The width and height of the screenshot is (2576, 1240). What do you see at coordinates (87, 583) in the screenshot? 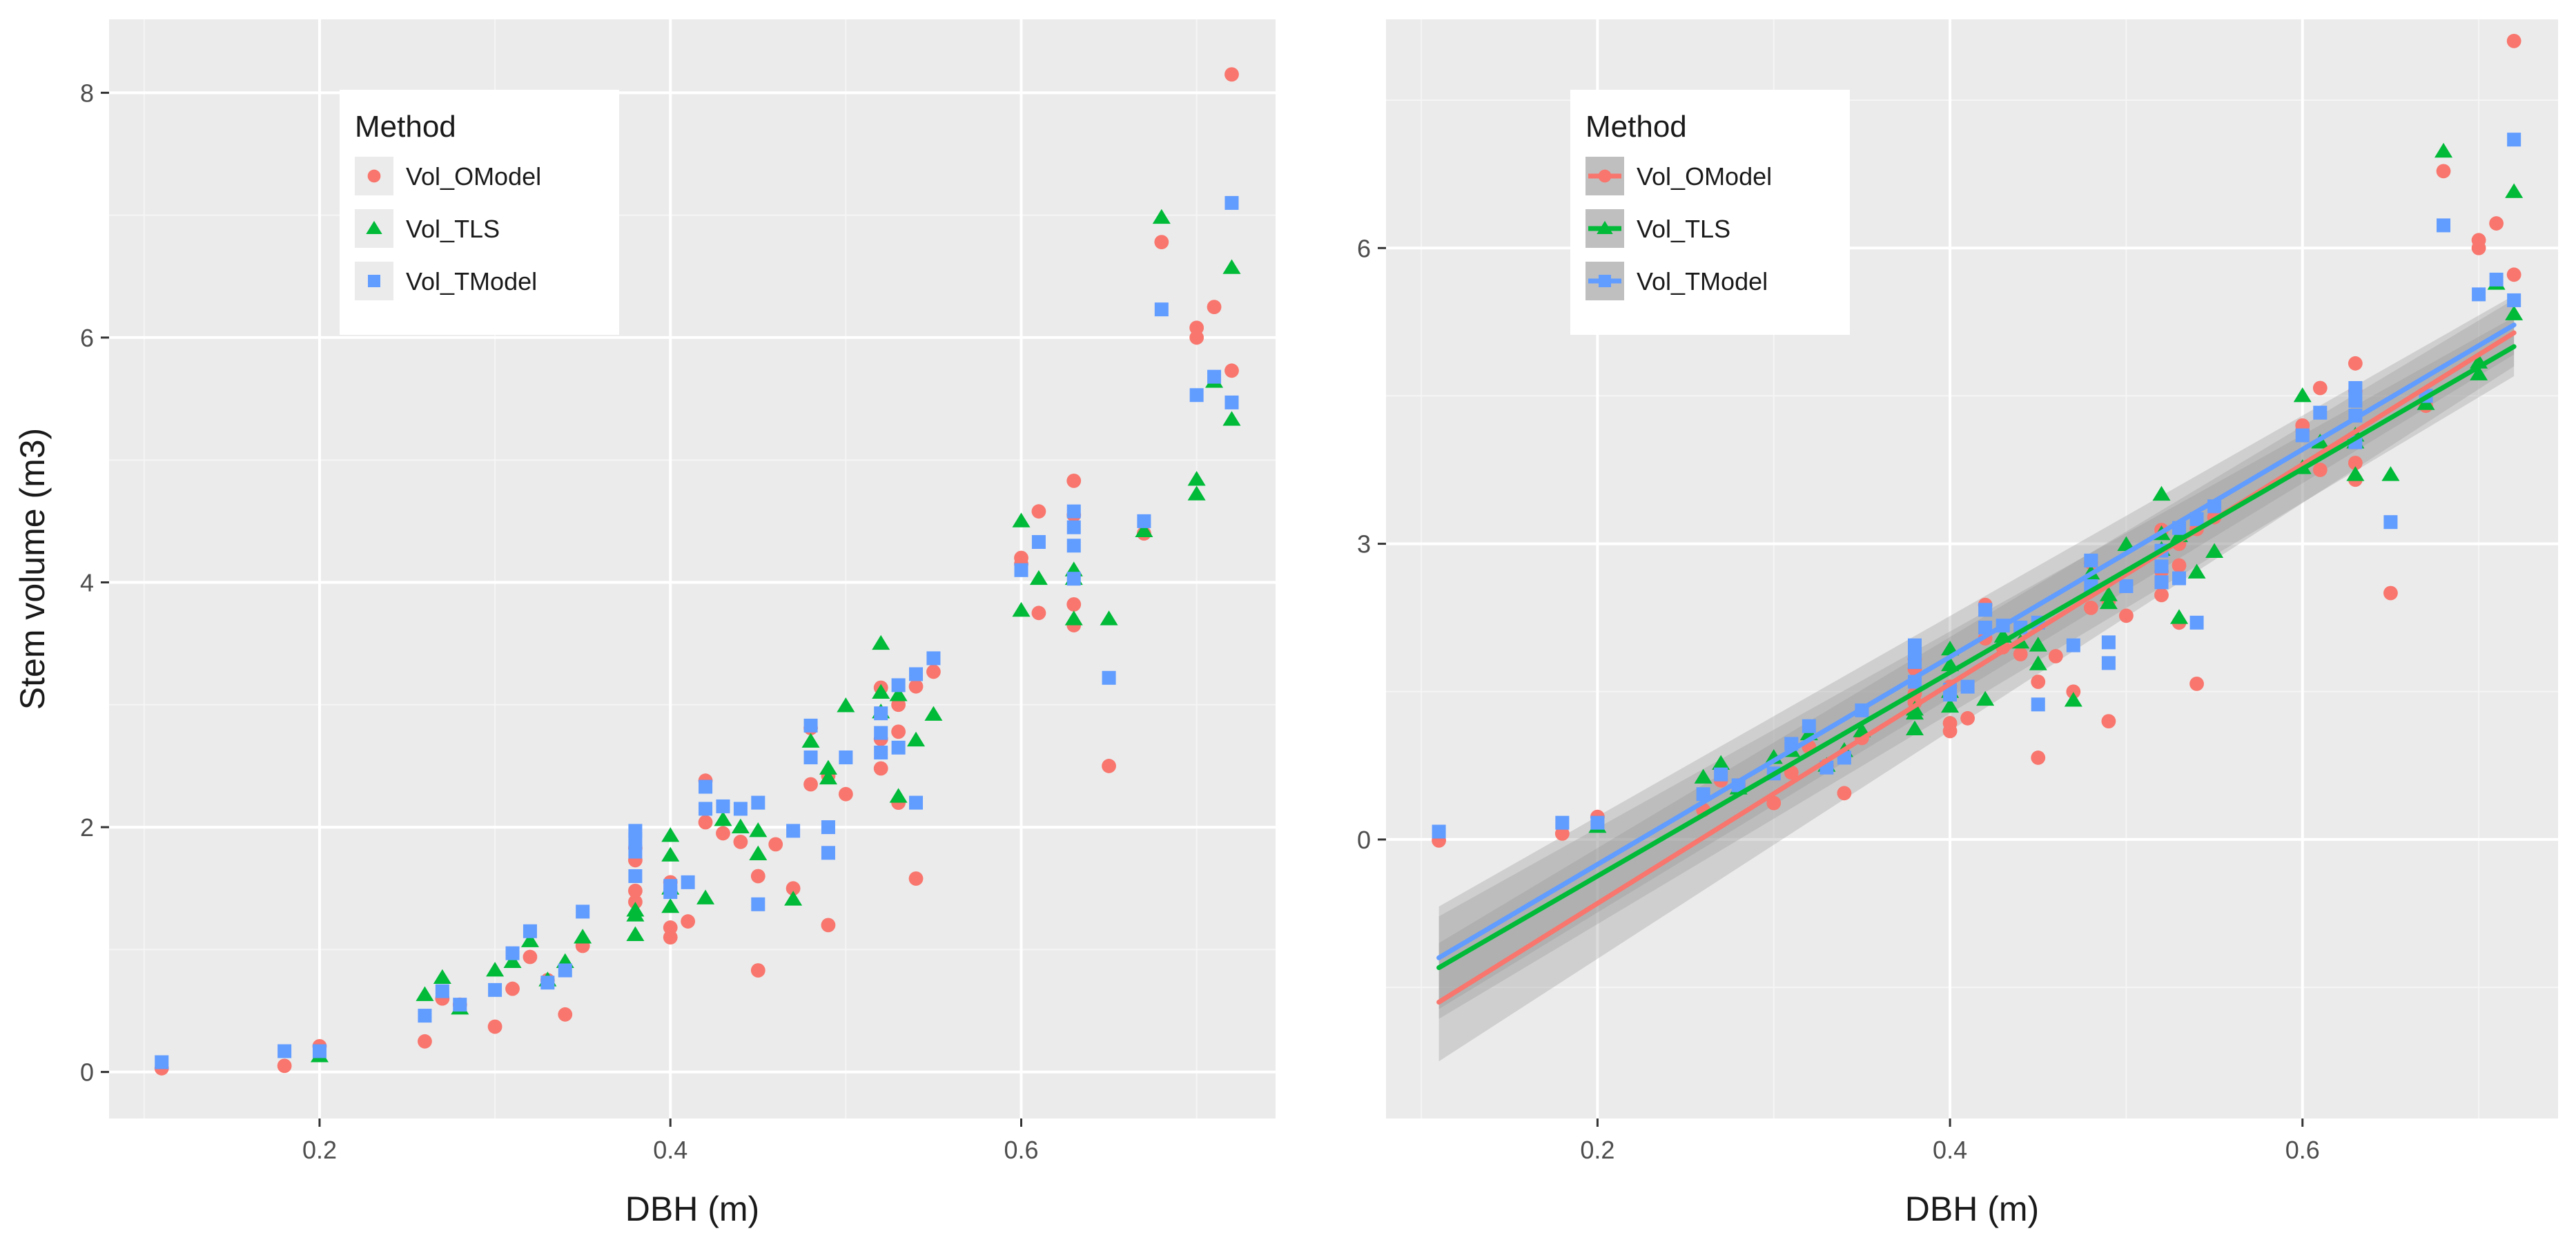
I see `y-tick-label: 4` at bounding box center [87, 583].